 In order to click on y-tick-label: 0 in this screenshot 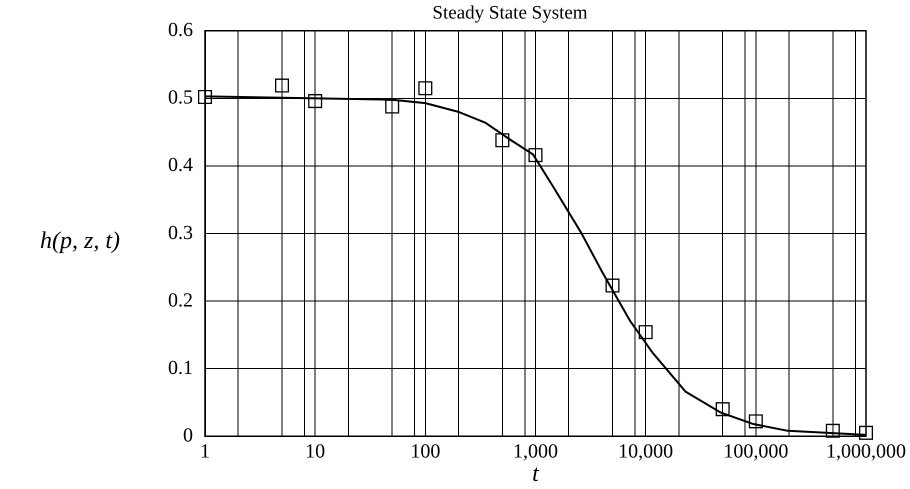, I will do `click(188, 435)`.